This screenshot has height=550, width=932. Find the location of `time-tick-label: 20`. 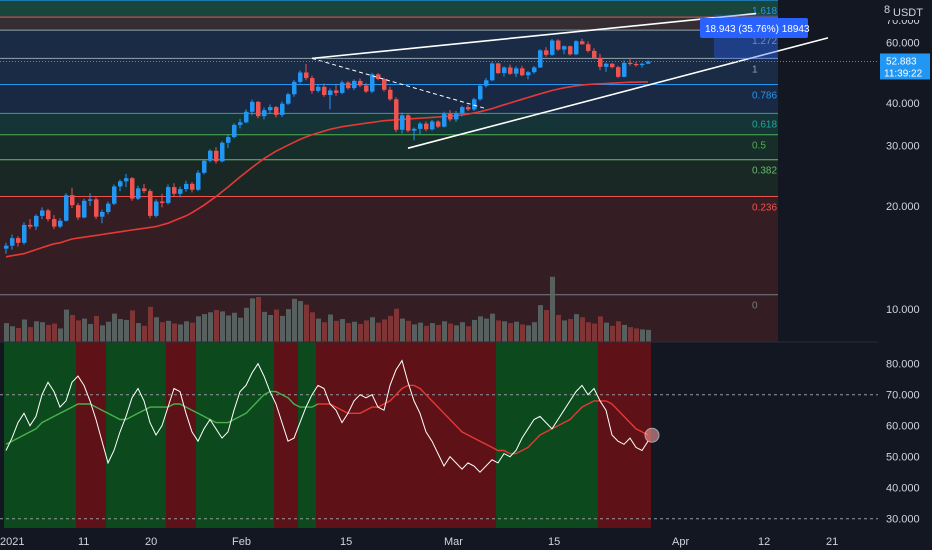

time-tick-label: 20 is located at coordinates (151, 542).